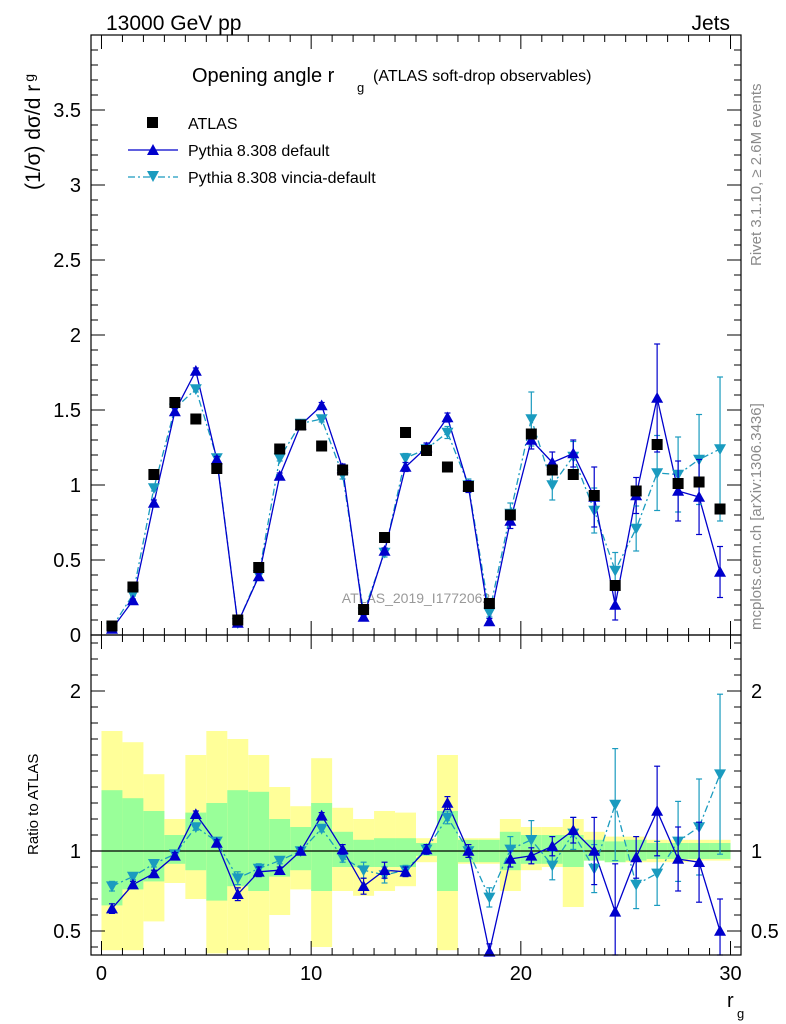 This screenshot has width=786, height=1024. Describe the element at coordinates (67, 111) in the screenshot. I see `y-tick-label-main-7: 3.5` at that location.